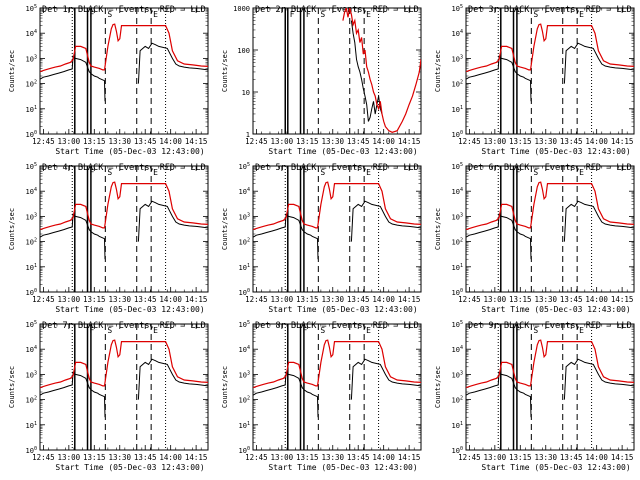 The width and height of the screenshot is (640, 480). I want to click on chart-title: Det 1r BLACK = Events, RED = LLD, so click(124, 10).